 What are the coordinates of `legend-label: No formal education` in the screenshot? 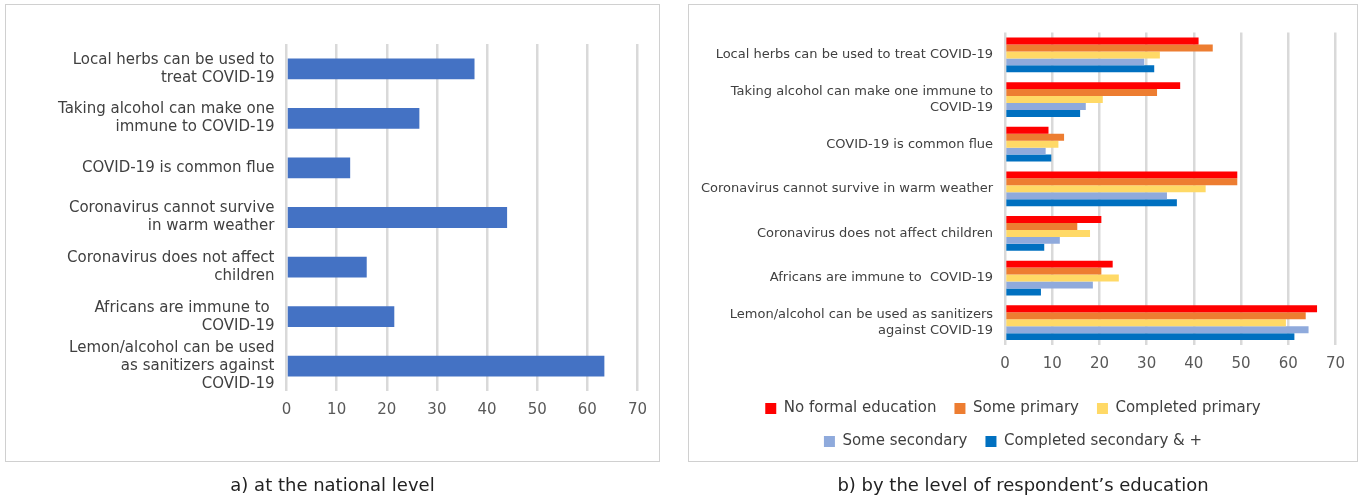 It's located at (860, 407).